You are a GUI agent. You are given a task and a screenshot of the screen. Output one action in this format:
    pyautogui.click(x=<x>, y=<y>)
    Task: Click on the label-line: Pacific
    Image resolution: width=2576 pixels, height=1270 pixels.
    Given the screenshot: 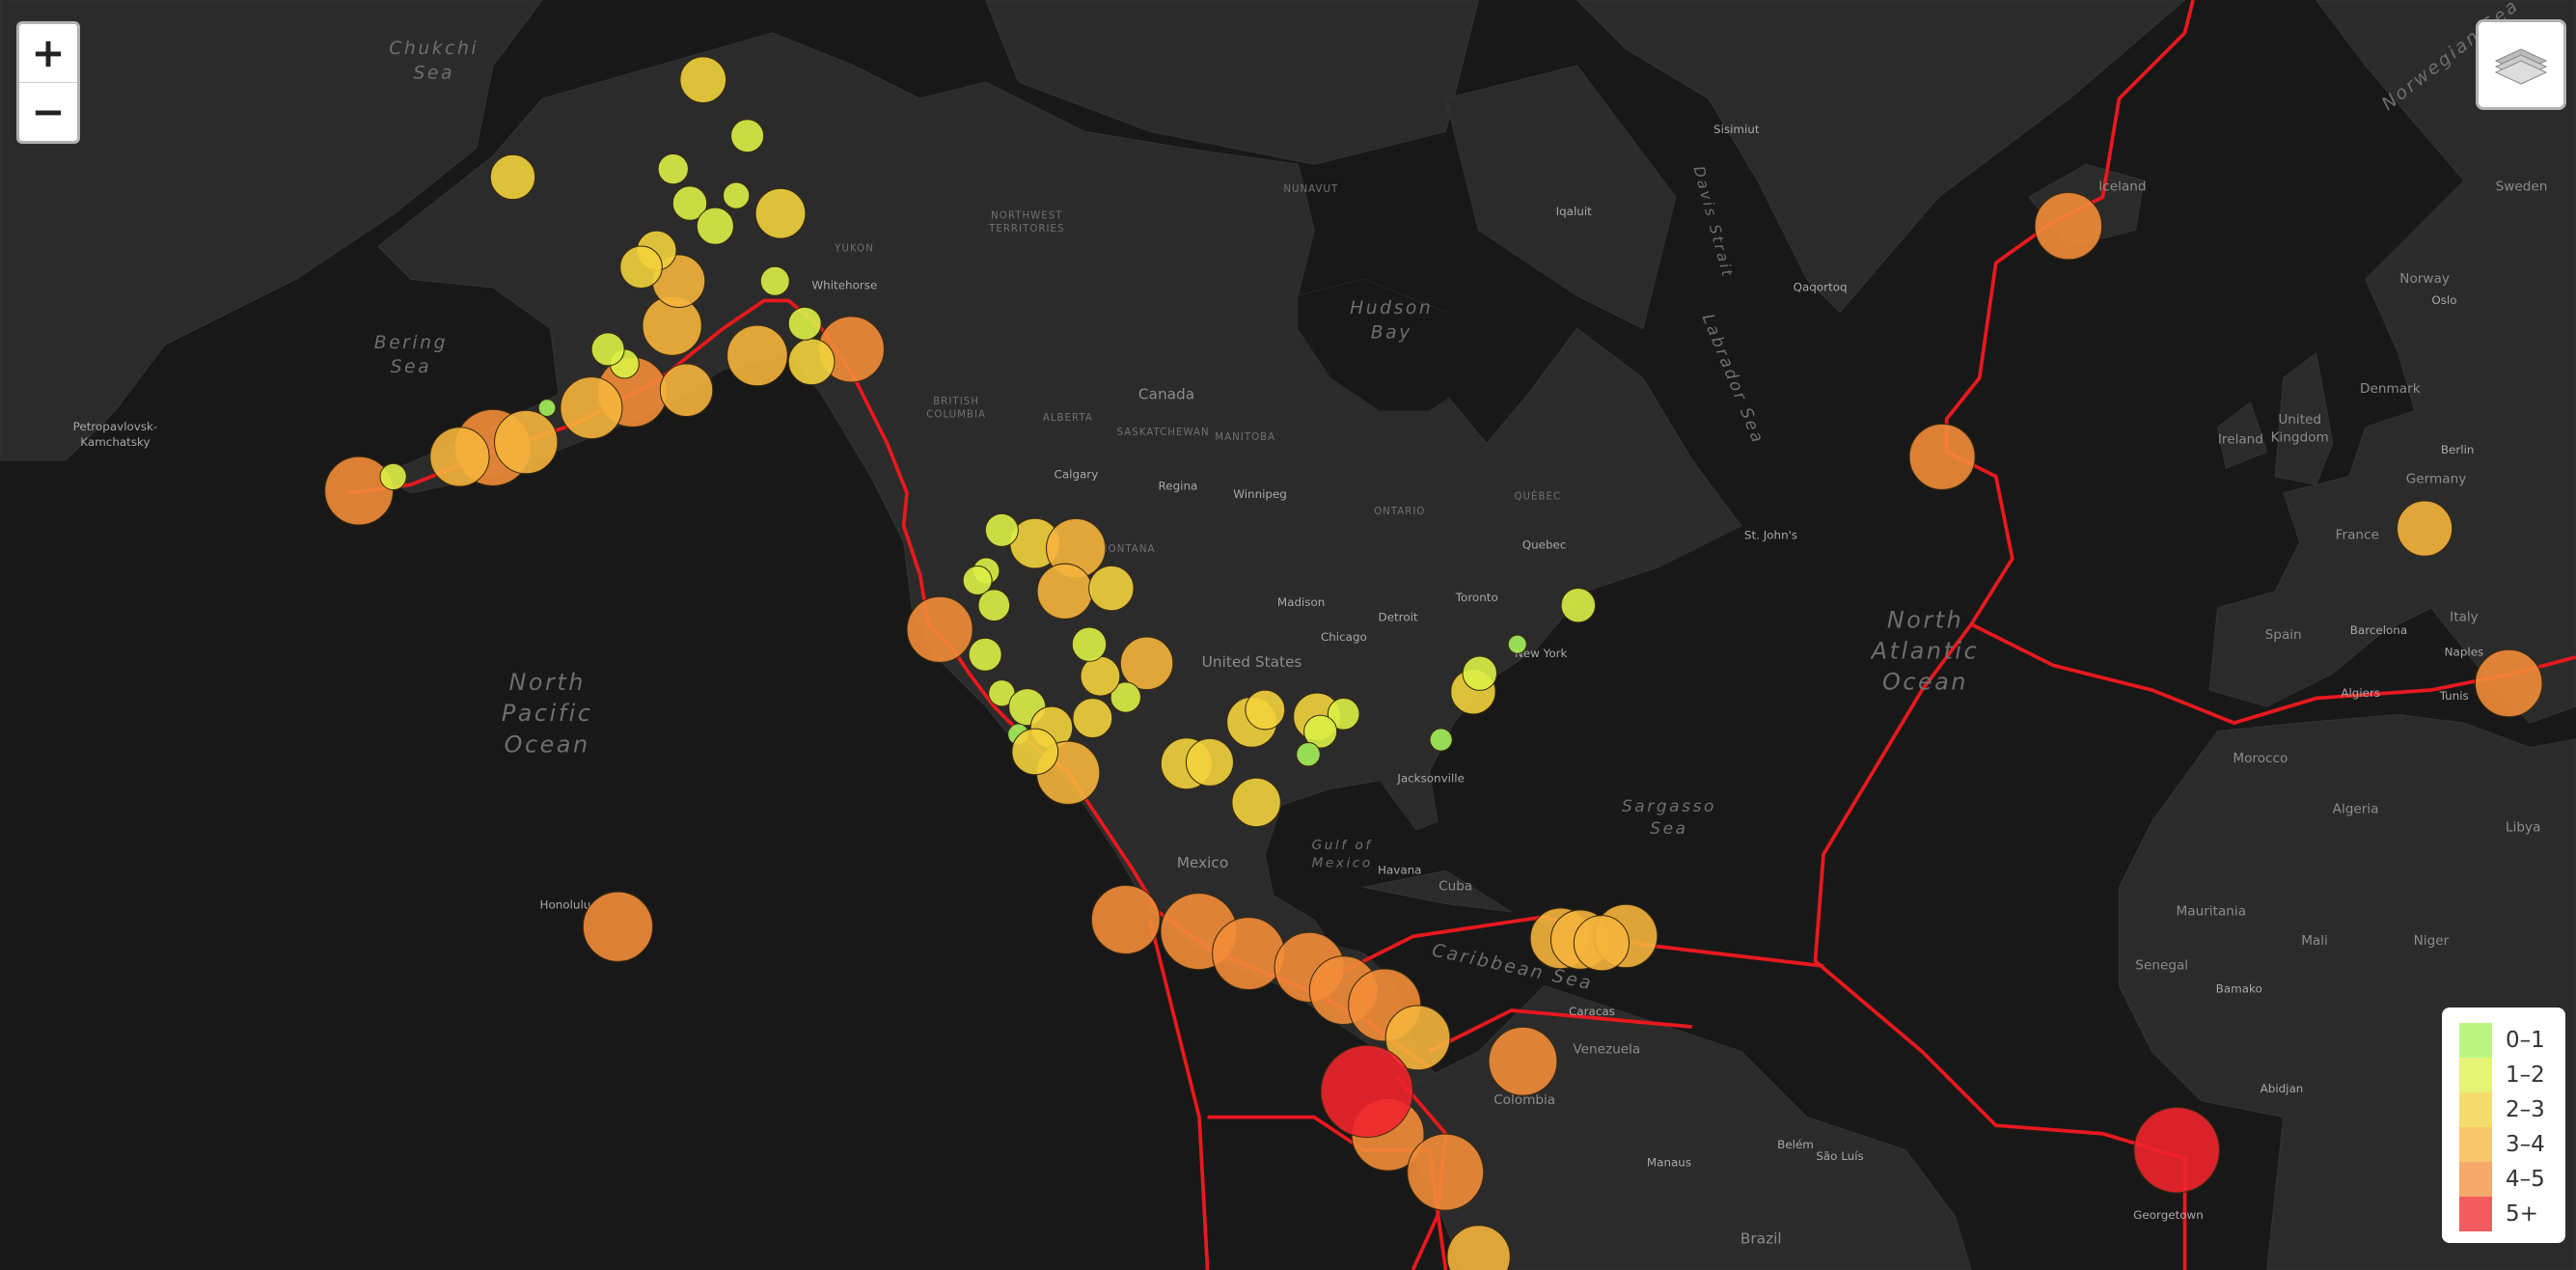 What is the action you would take?
    pyautogui.click(x=548, y=714)
    